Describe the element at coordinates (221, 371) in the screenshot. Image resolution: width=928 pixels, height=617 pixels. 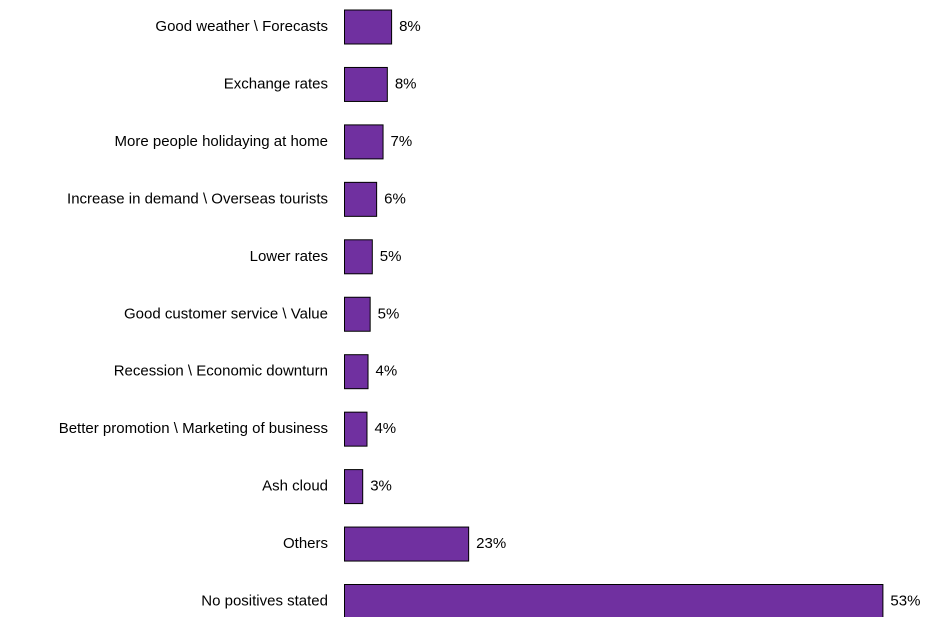
I see `category-label: Recession \ Economic downturn` at that location.